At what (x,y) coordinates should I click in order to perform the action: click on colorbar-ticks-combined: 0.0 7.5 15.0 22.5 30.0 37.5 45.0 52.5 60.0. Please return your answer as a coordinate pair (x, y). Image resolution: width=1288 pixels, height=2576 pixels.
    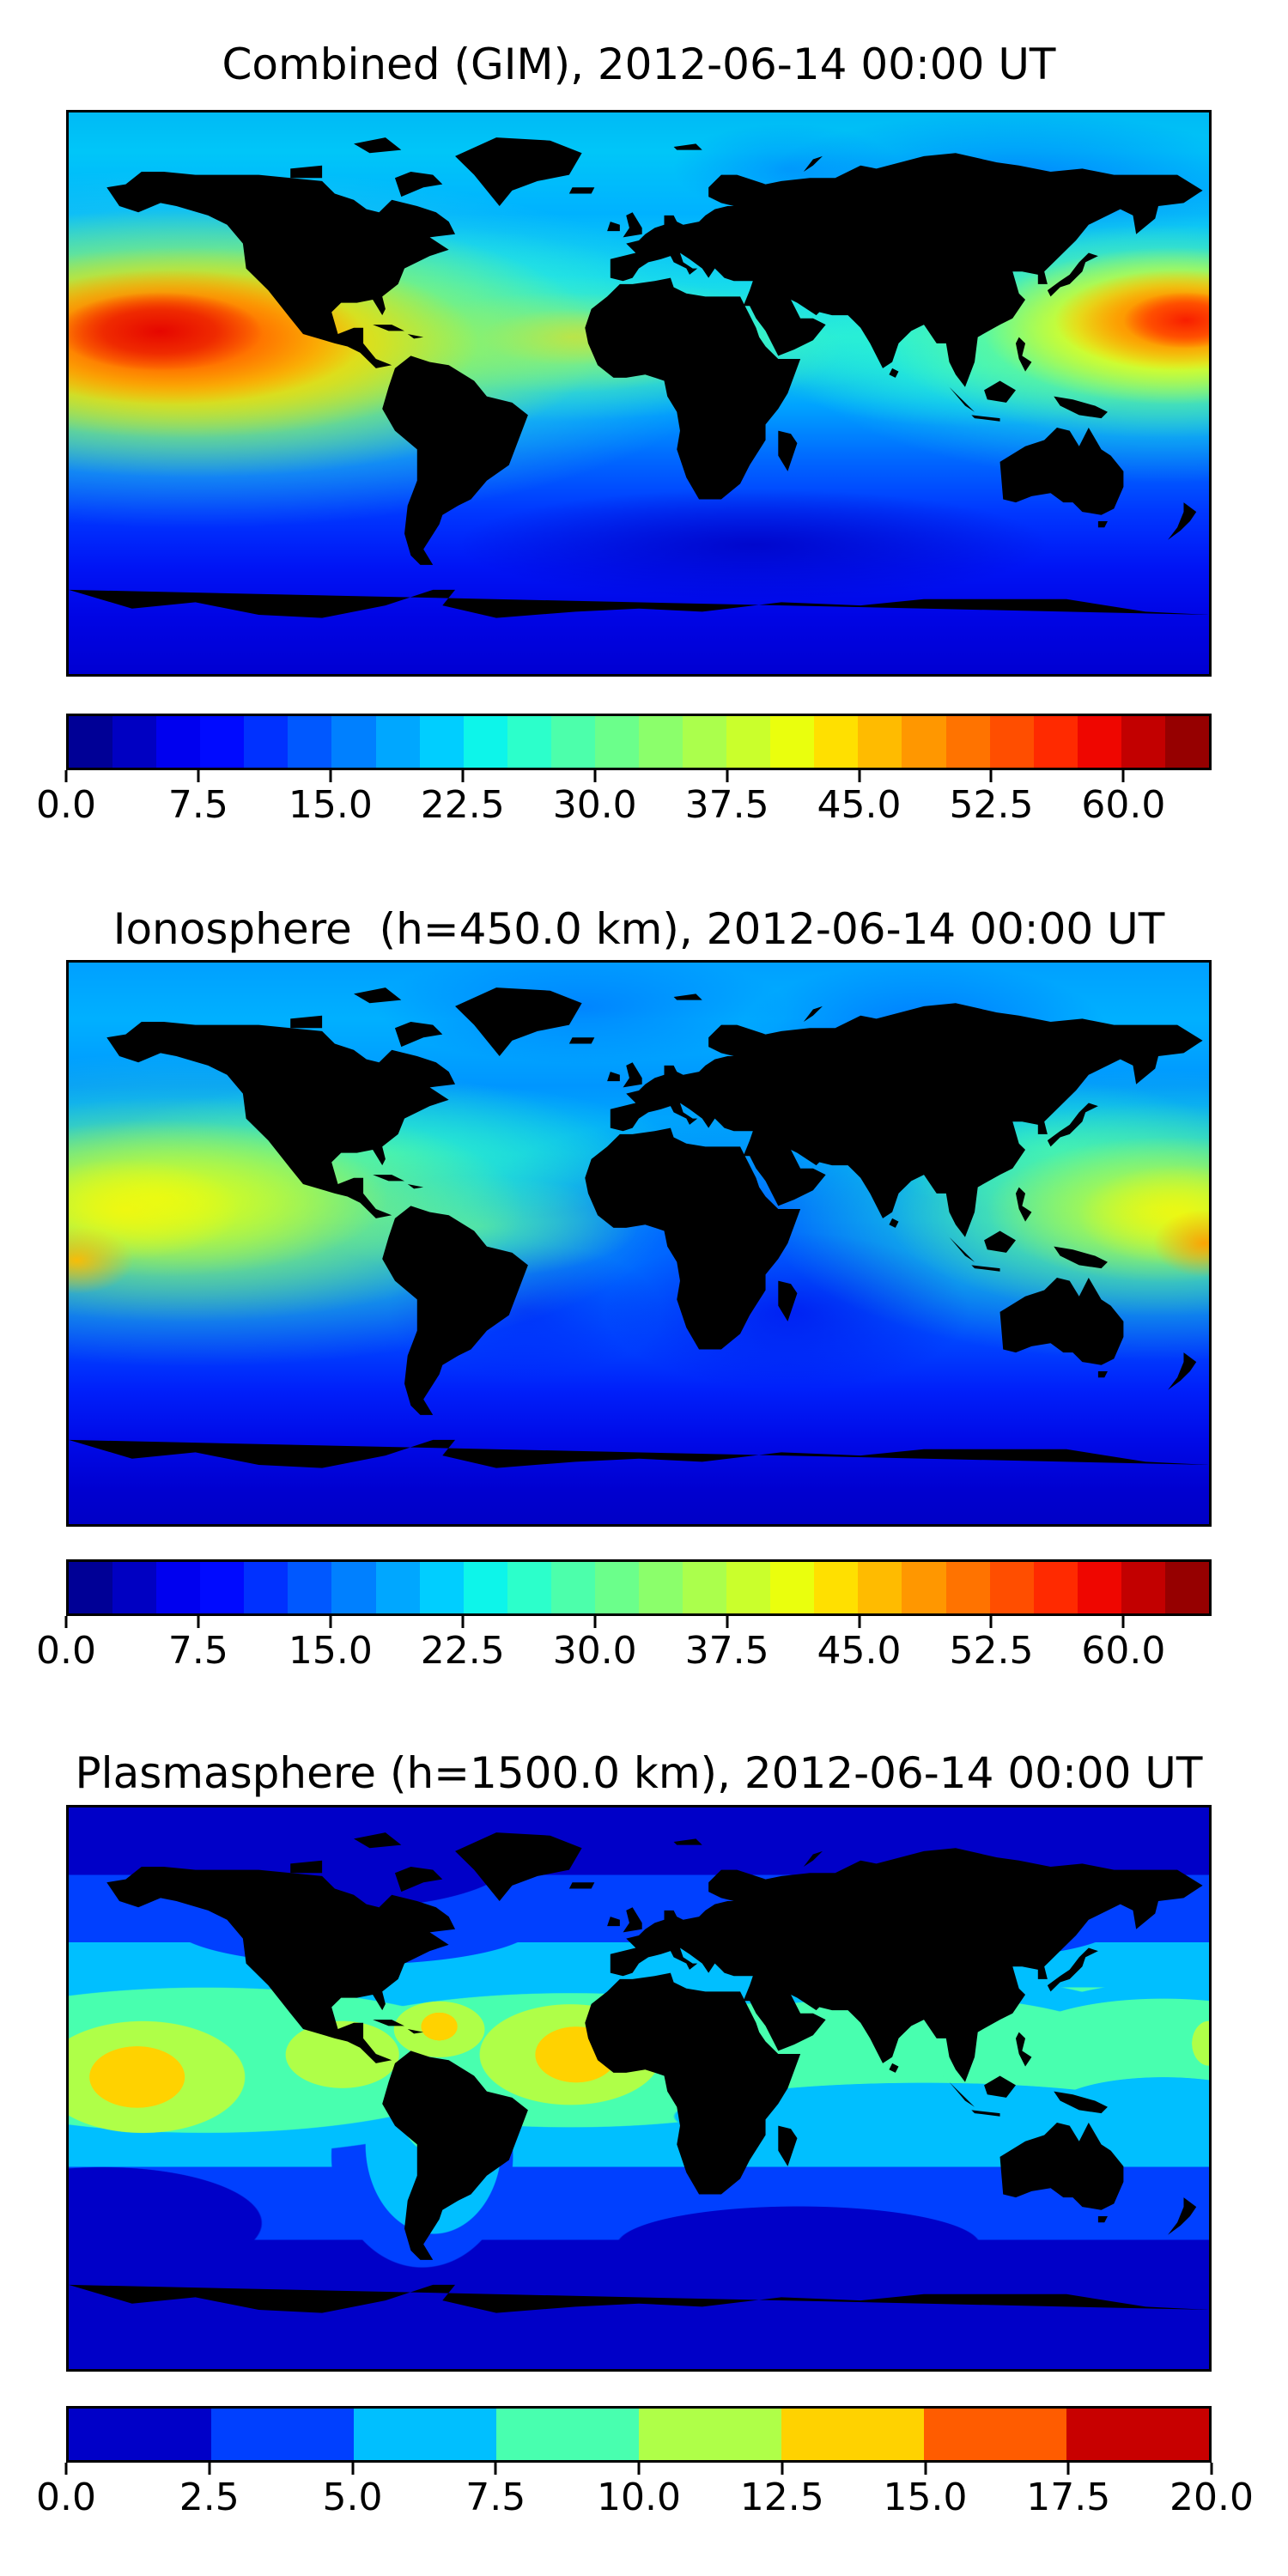
    Looking at the image, I should click on (624, 809).